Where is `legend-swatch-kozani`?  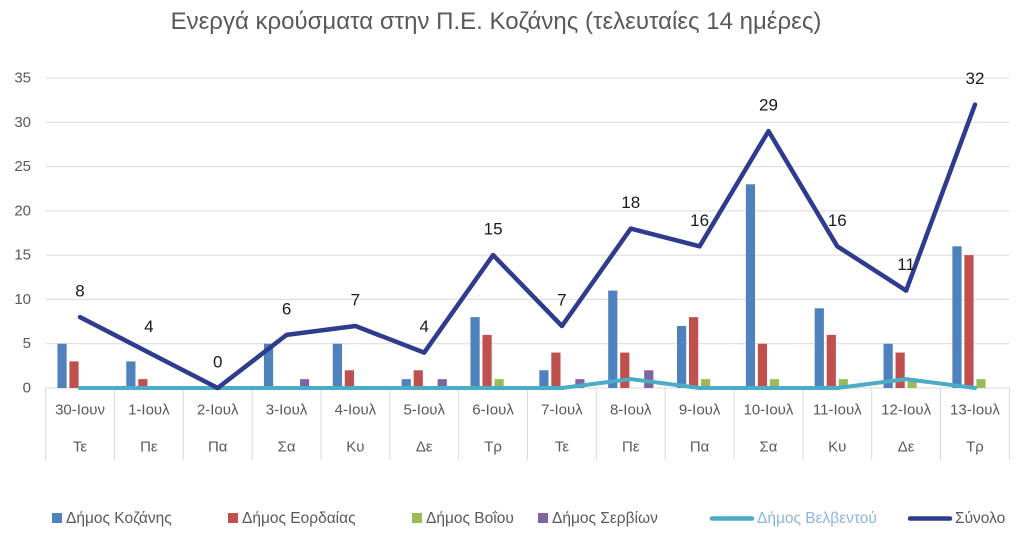
legend-swatch-kozani is located at coordinates (57, 518).